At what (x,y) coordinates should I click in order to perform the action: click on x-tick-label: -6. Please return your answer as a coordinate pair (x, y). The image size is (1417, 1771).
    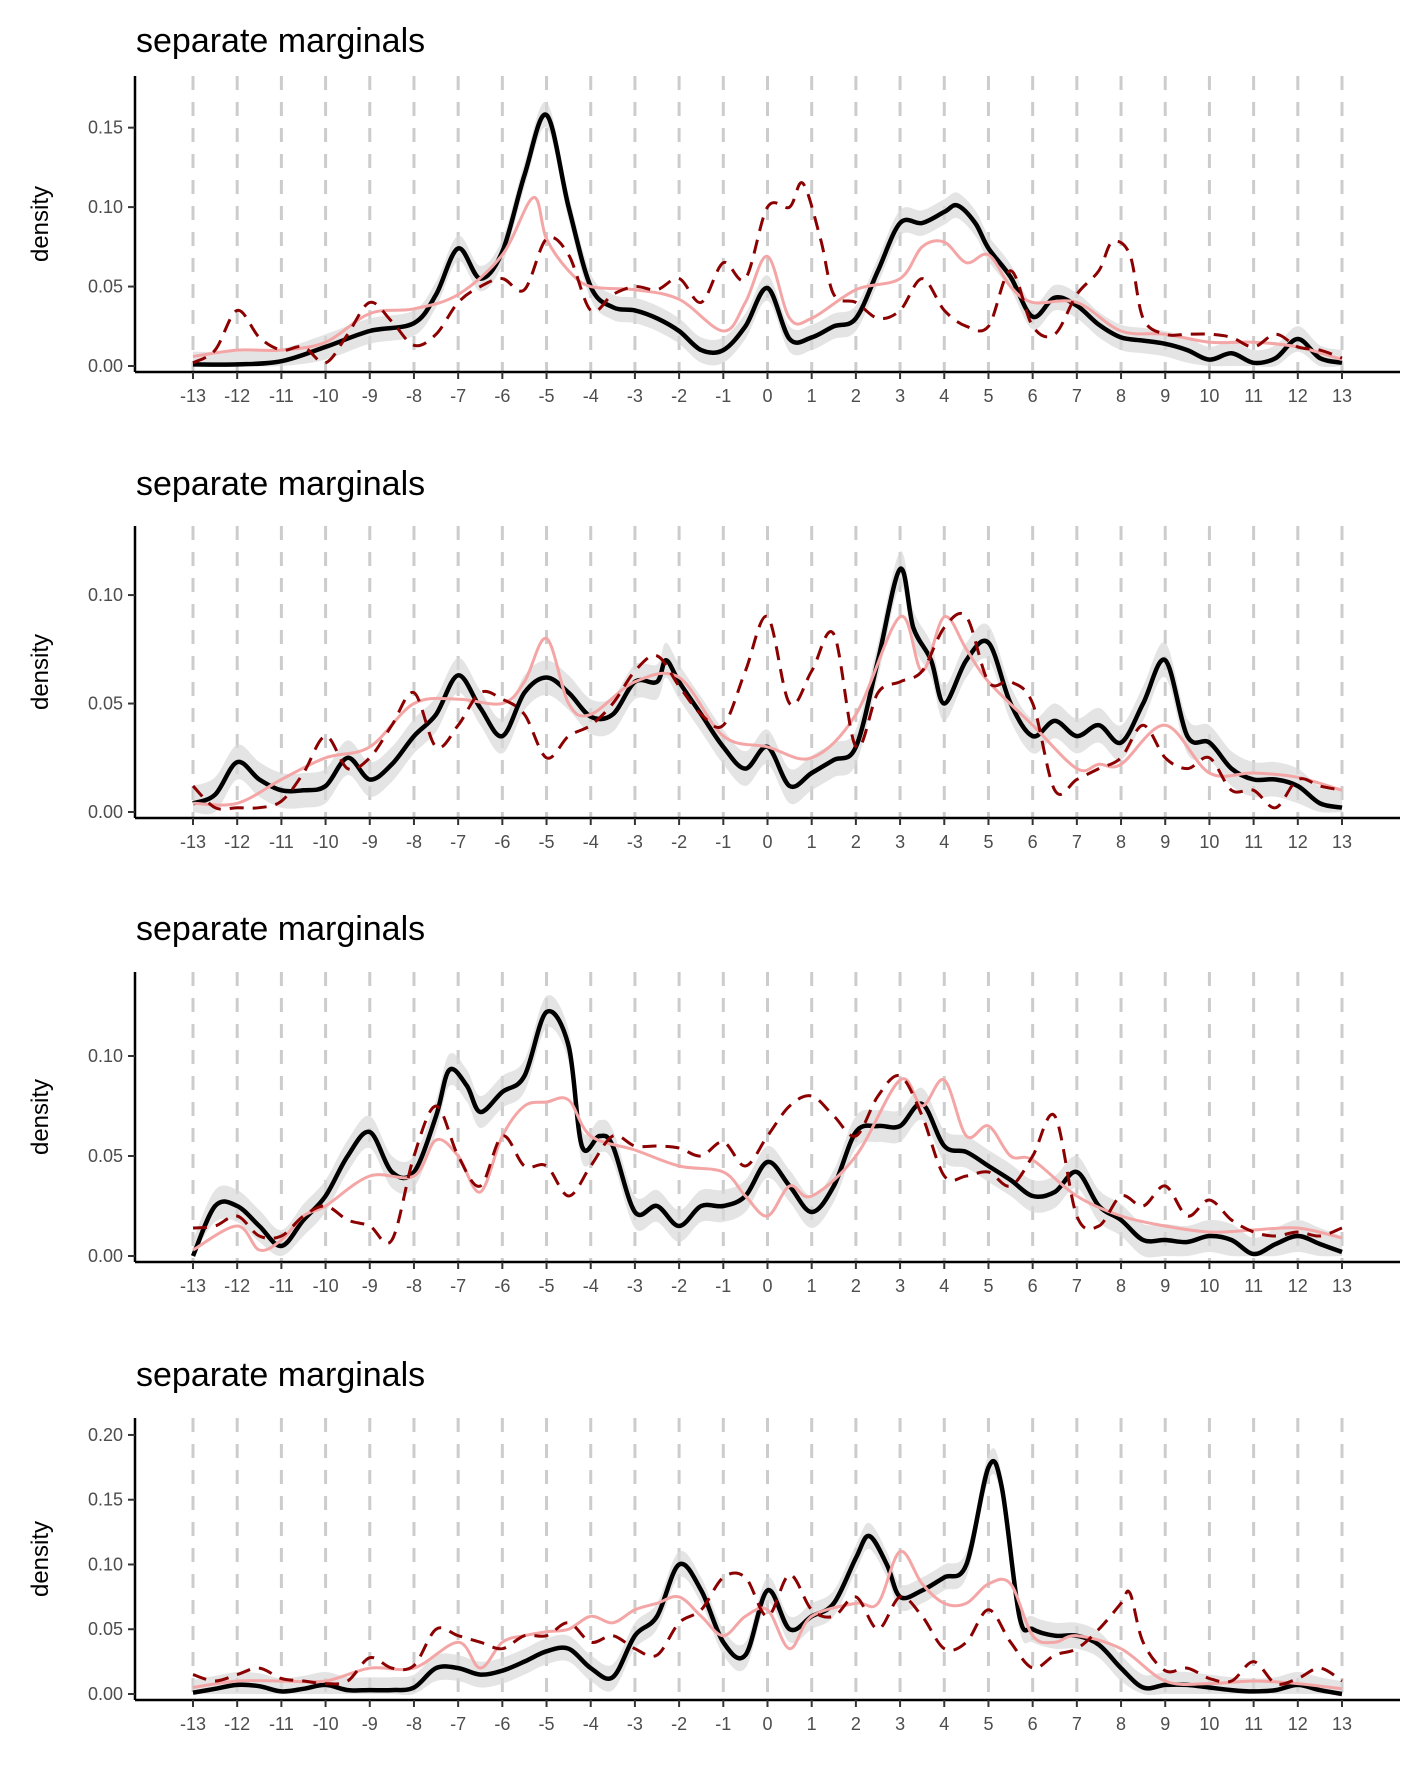
    Looking at the image, I should click on (502, 396).